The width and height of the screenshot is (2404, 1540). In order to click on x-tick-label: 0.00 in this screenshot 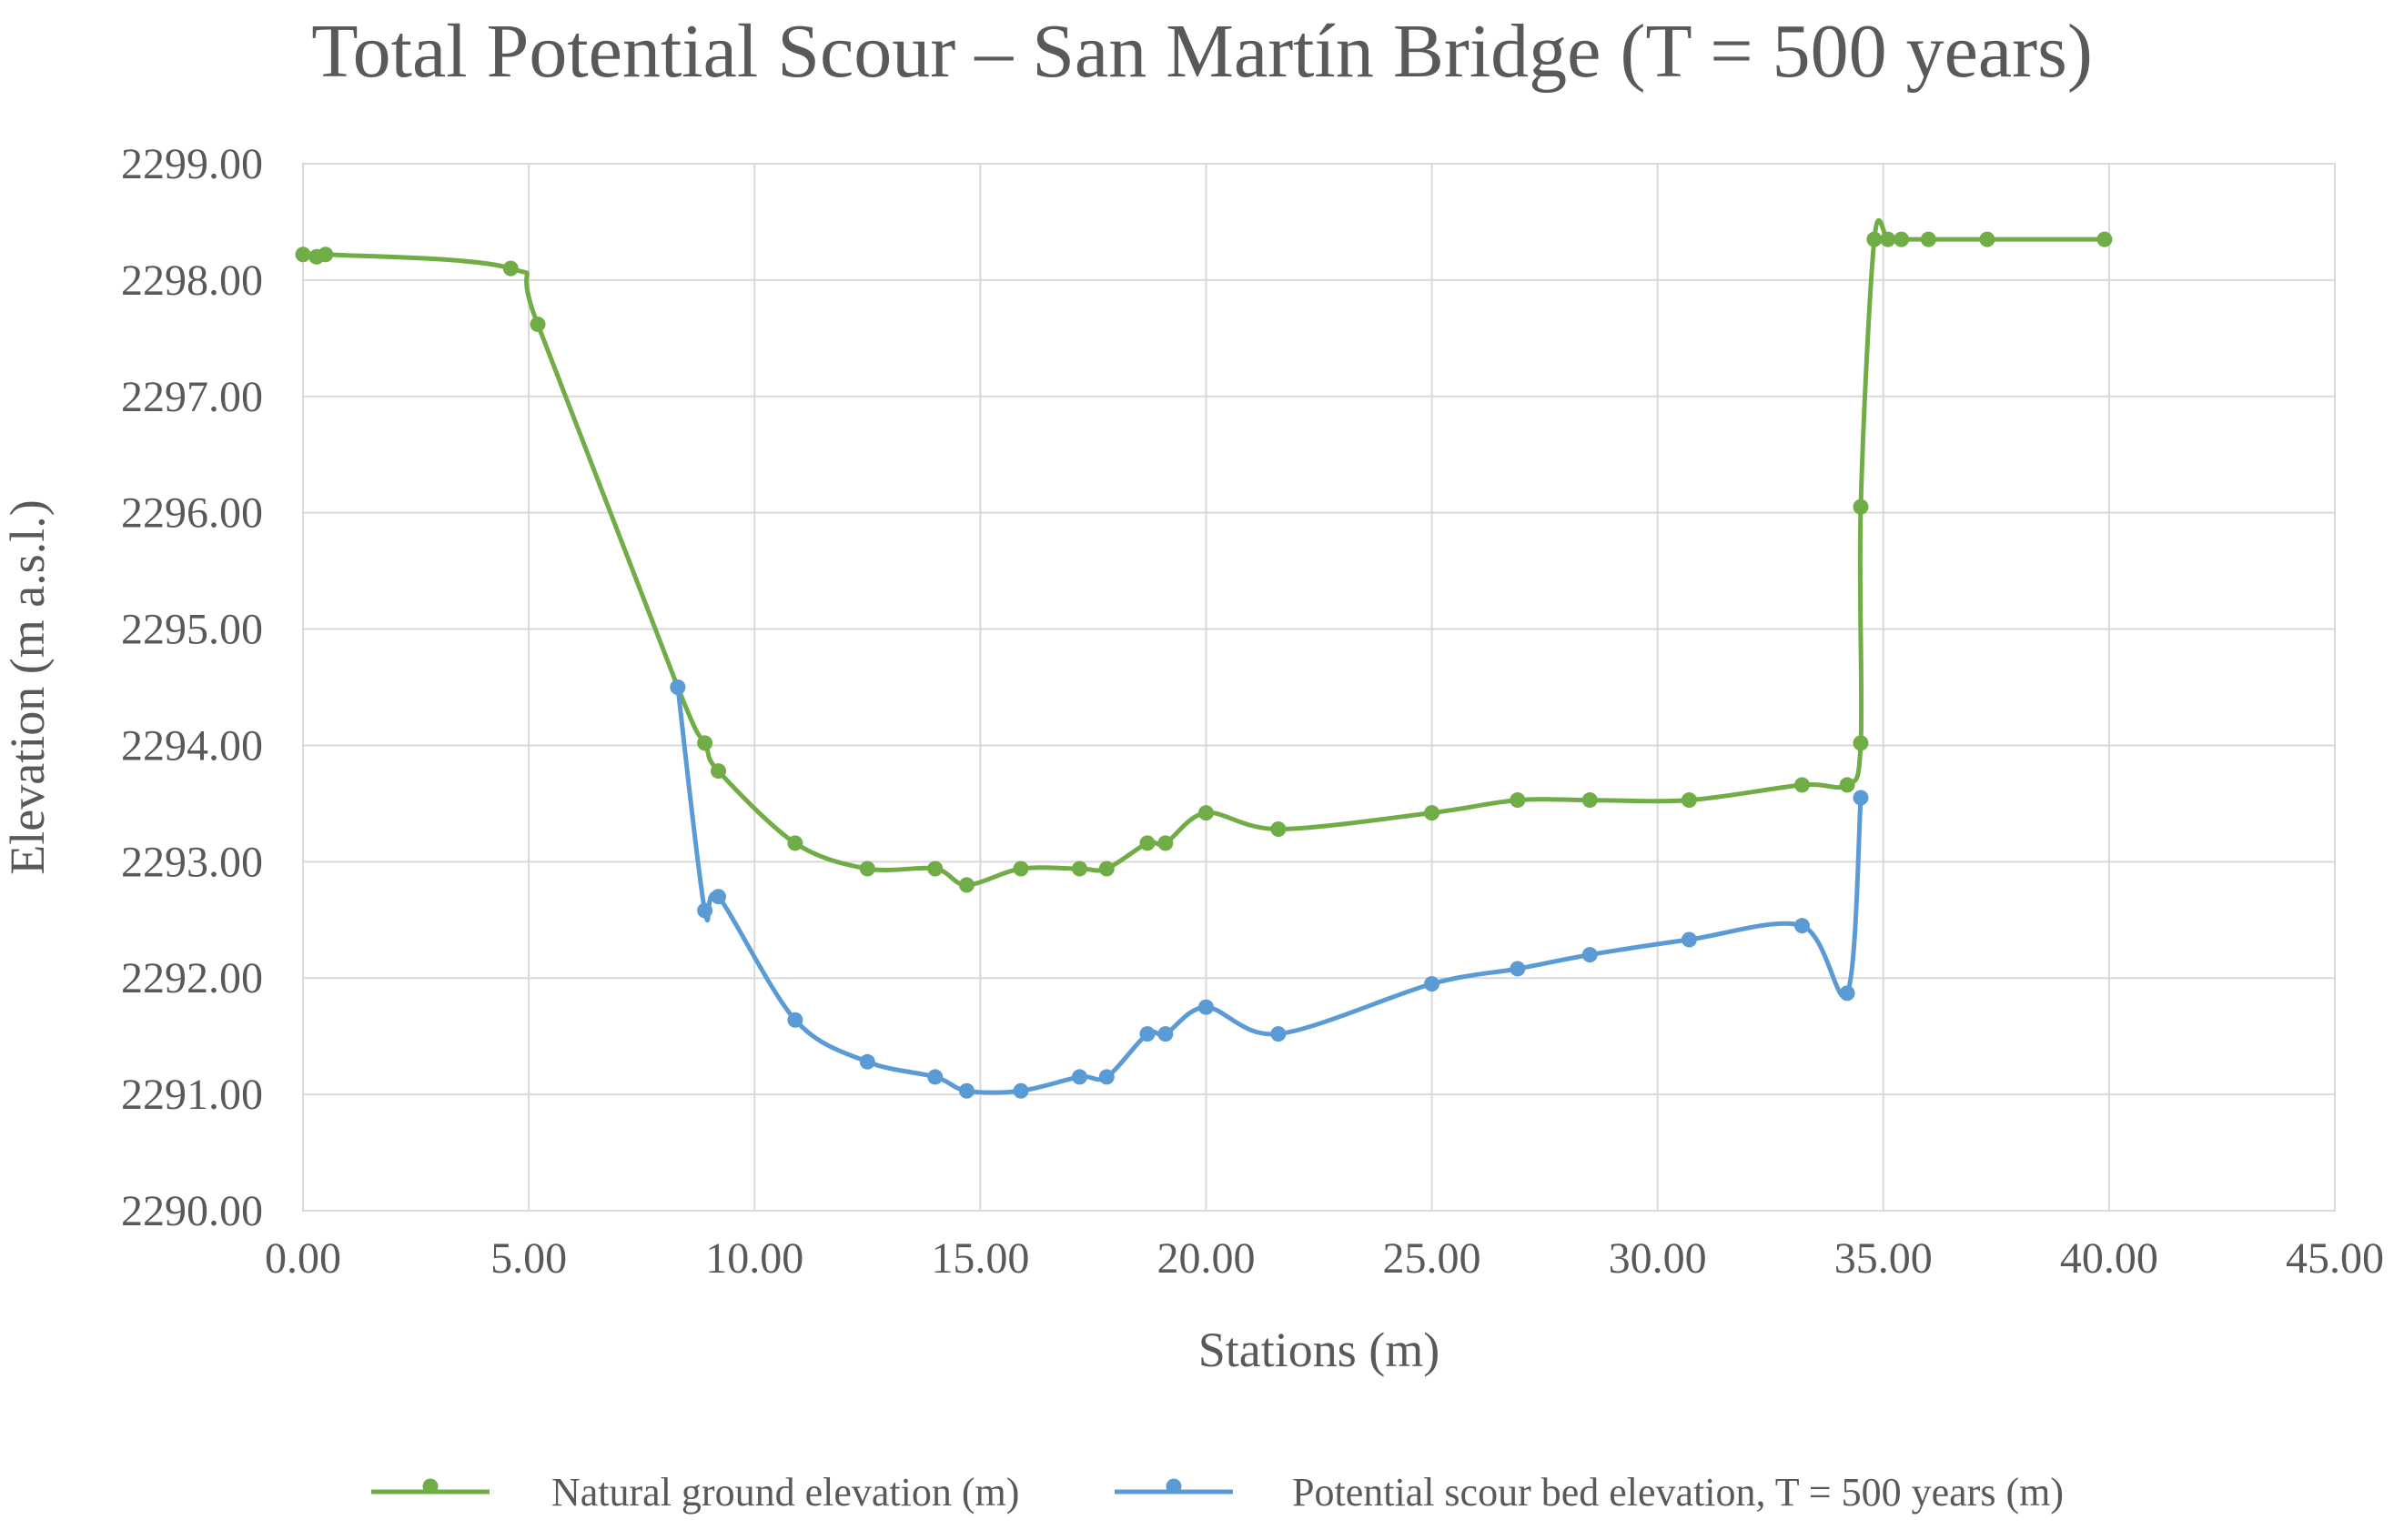, I will do `click(303, 1258)`.